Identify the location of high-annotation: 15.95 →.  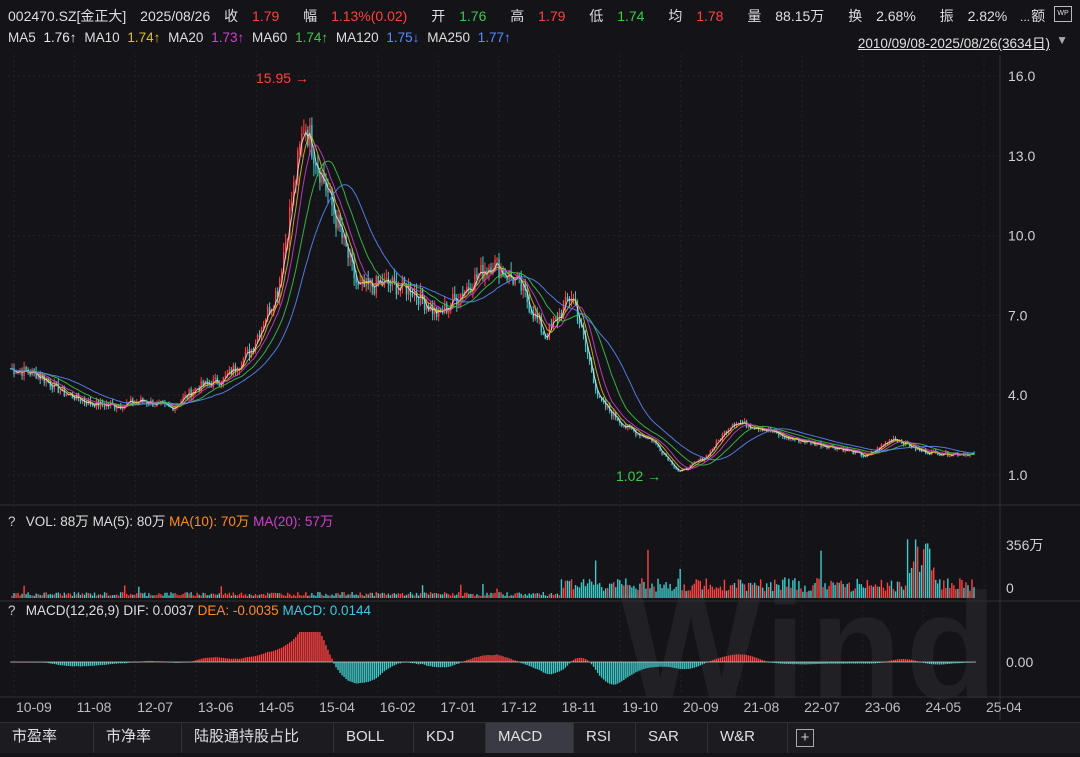
(282, 78).